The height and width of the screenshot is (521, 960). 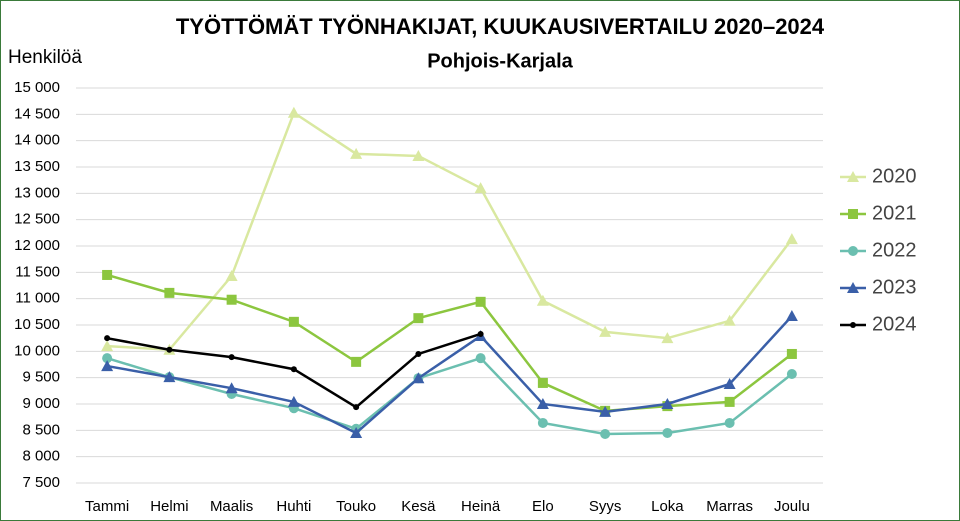 I want to click on legend-label: 2023, so click(x=894, y=287).